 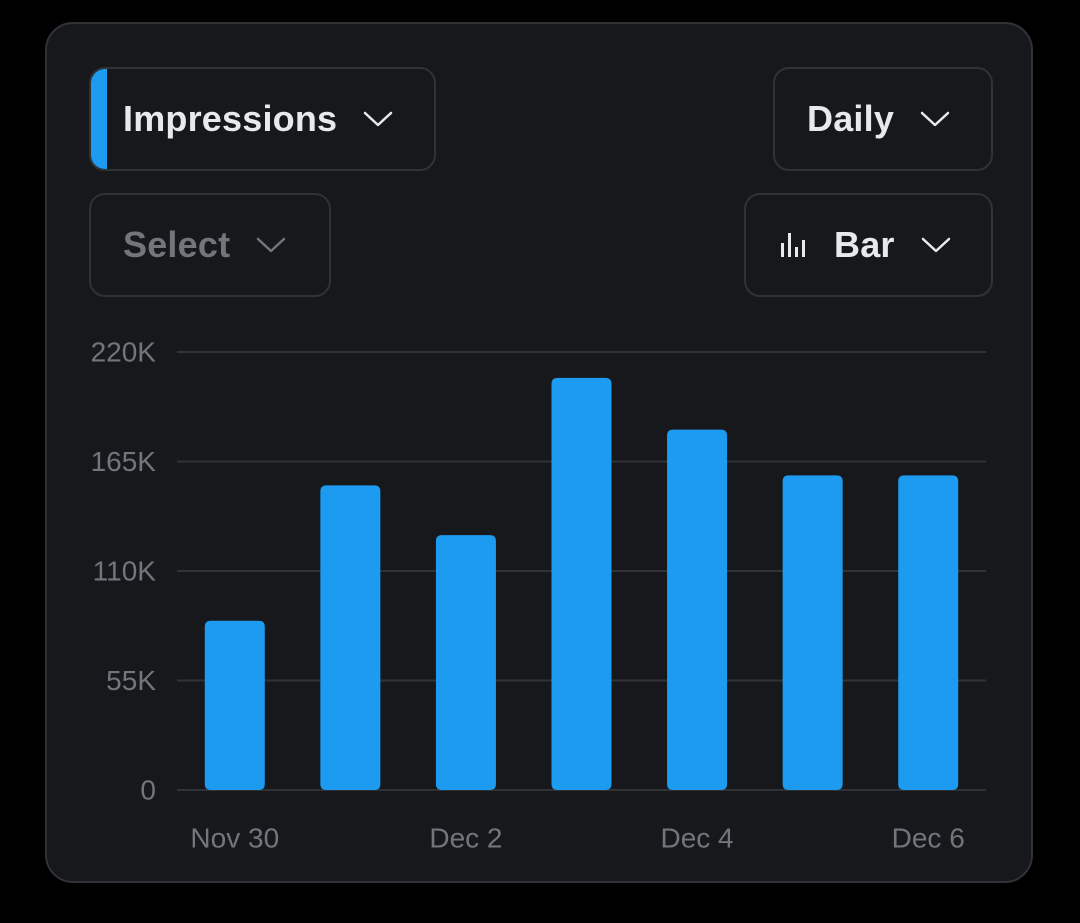 What do you see at coordinates (148, 790) in the screenshot?
I see `y-tick-label: 0` at bounding box center [148, 790].